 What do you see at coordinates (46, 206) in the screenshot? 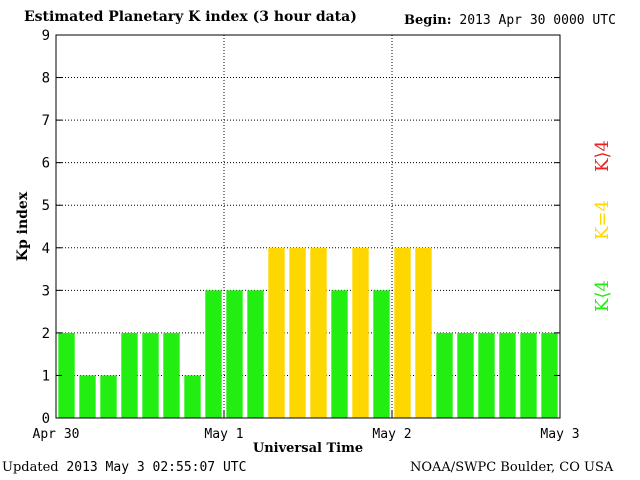
I see `y-tick-label: 5` at bounding box center [46, 206].